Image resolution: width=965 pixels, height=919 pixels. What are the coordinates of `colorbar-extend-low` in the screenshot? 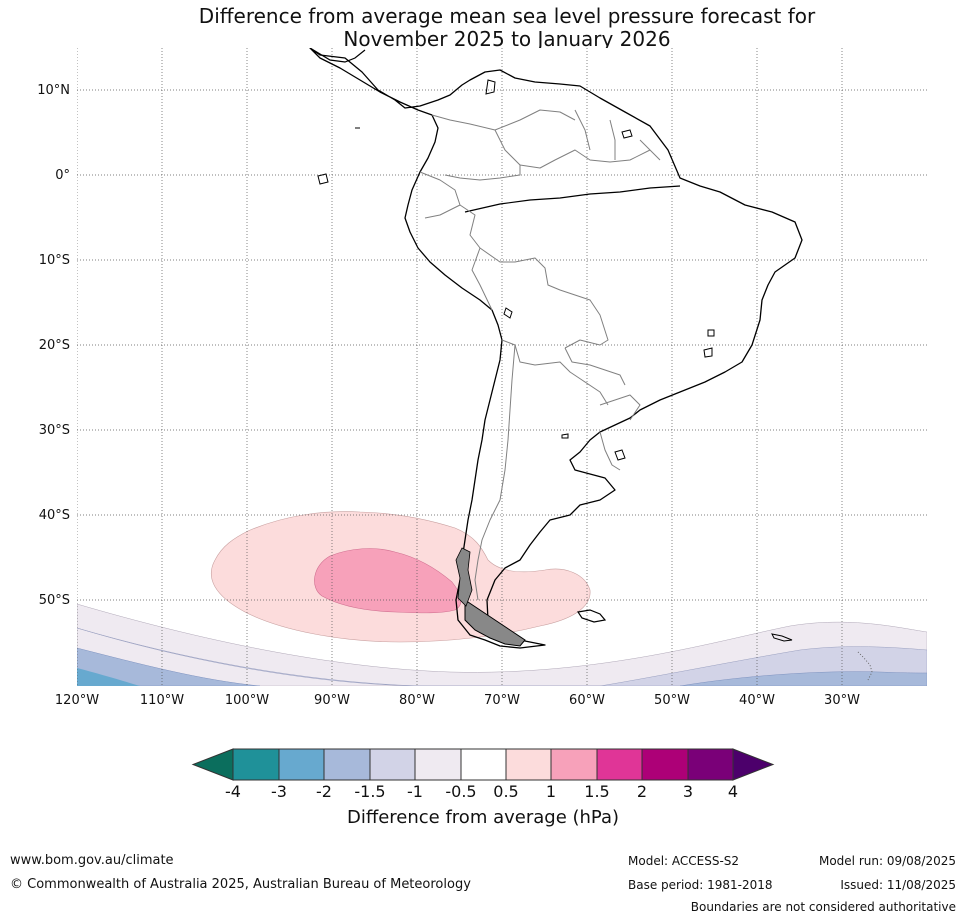 It's located at (212, 764).